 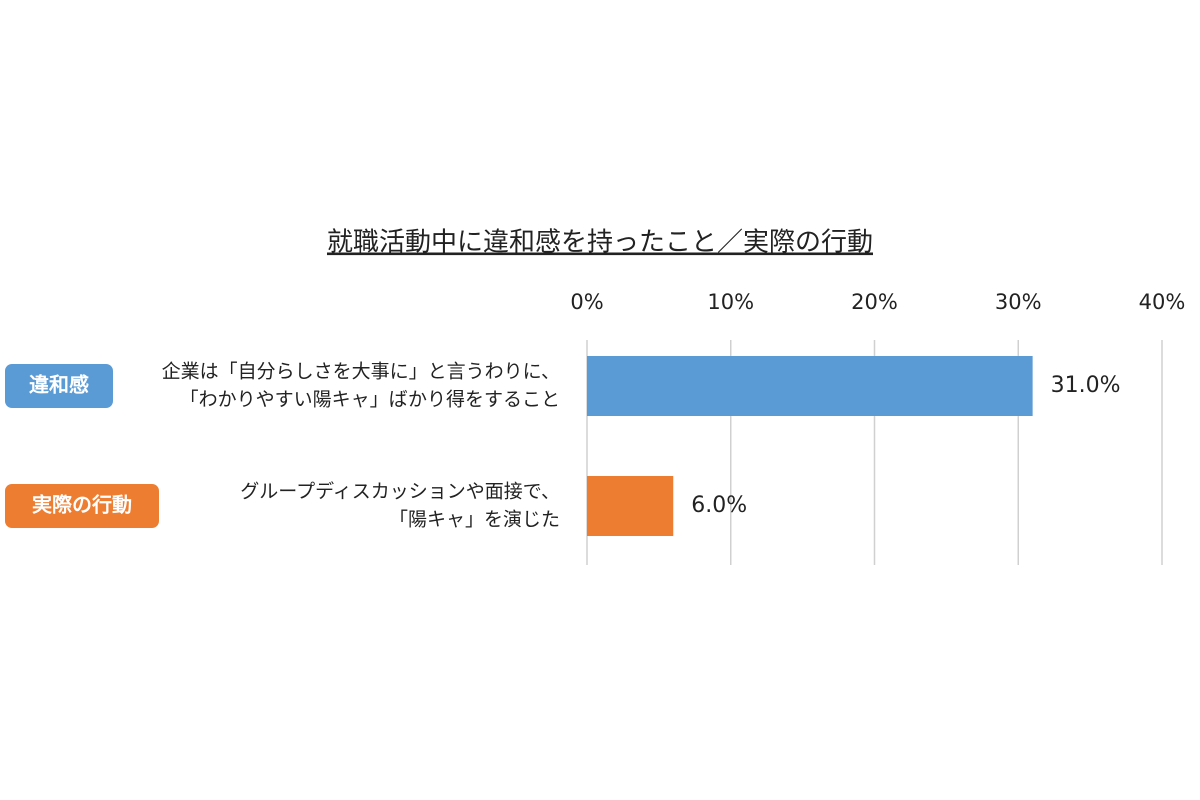 What do you see at coordinates (370, 400) in the screenshot?
I see `category-label: 「わかりやすい陽キャ」ばかり得をすること` at bounding box center [370, 400].